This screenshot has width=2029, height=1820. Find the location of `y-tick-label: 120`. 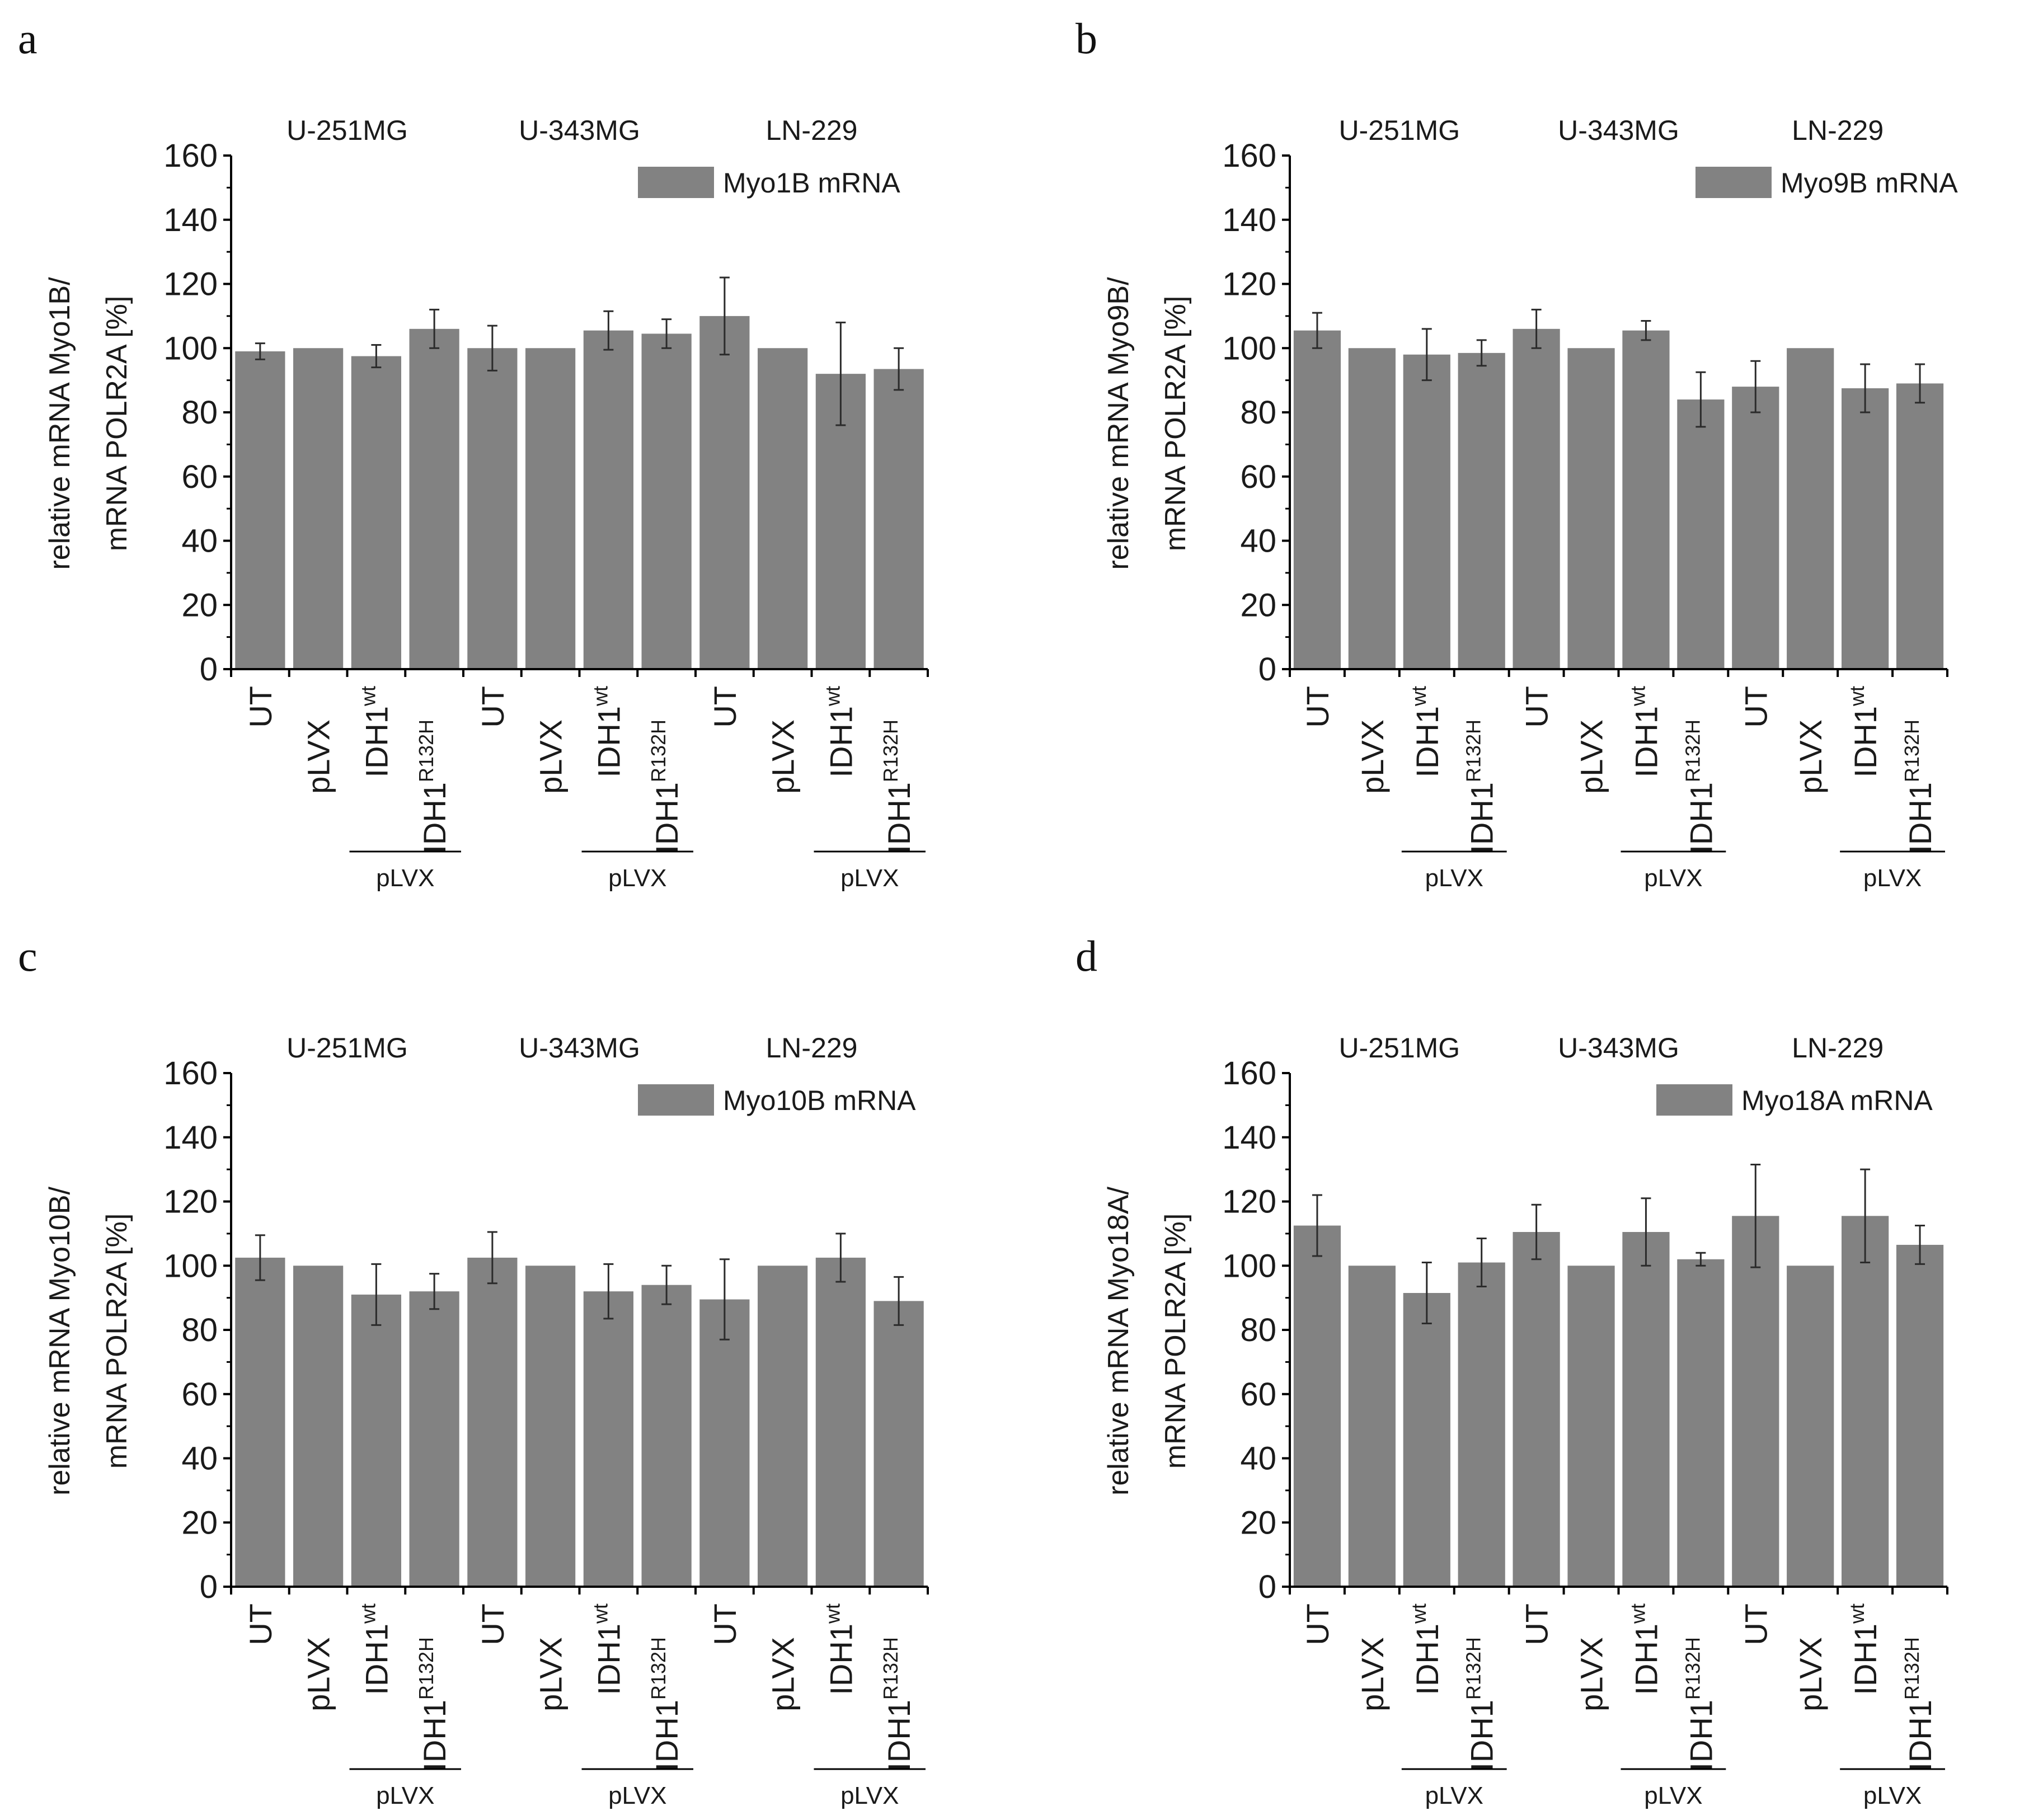

y-tick-label: 120 is located at coordinates (1249, 1202).